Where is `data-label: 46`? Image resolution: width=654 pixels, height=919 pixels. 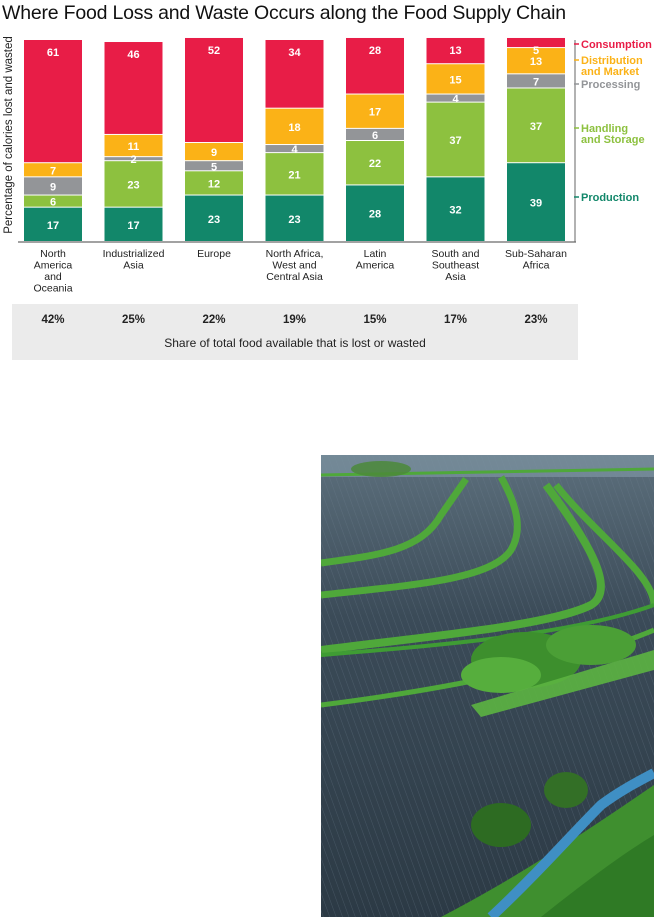
data-label: 46 is located at coordinates (133, 55).